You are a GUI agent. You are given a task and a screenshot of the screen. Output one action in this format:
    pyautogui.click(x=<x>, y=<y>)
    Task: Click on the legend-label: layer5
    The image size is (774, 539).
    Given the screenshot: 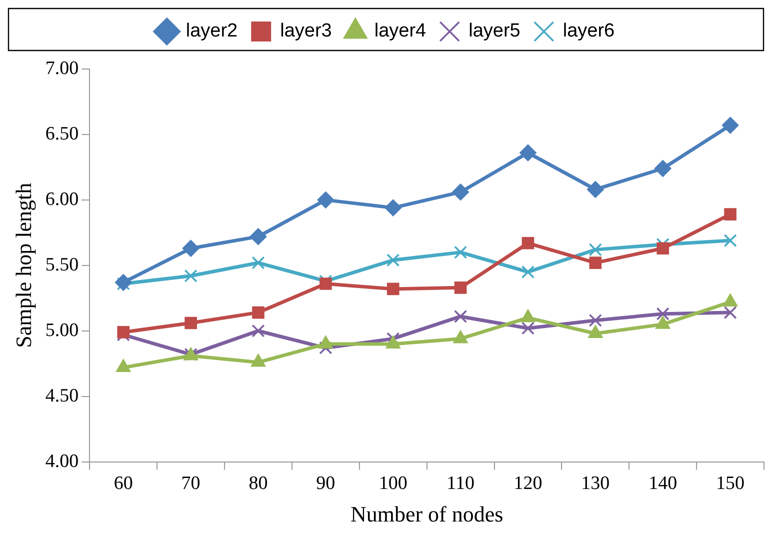 What is the action you would take?
    pyautogui.click(x=494, y=31)
    